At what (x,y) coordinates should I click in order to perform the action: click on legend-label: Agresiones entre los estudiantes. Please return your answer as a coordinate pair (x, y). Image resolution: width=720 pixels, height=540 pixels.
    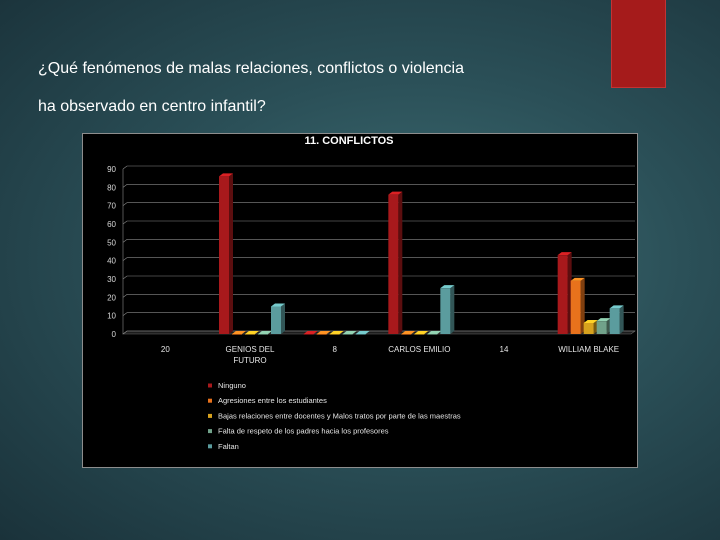
    Looking at the image, I should click on (272, 400).